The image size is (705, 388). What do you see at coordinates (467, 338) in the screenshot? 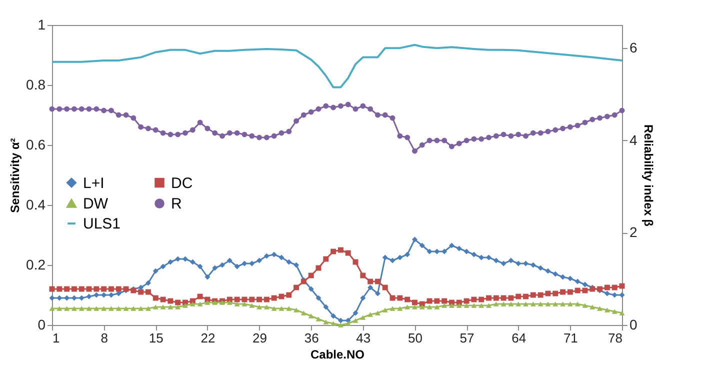
I see `x-tick-label: 57` at bounding box center [467, 338].